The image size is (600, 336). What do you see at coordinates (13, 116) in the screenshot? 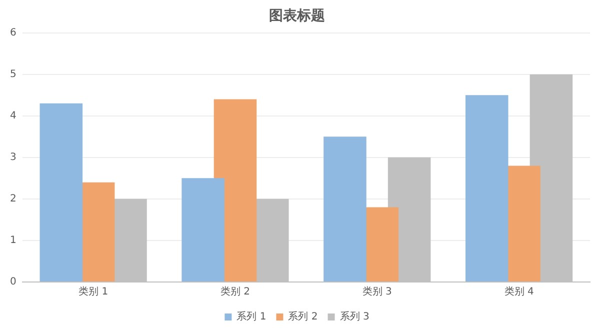
I see `y-tick-label: 4` at bounding box center [13, 116].